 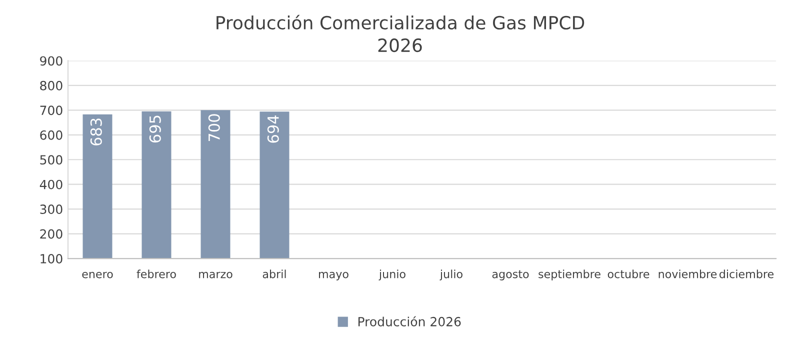 What do you see at coordinates (51, 85) in the screenshot?
I see `y-tick-label: 800` at bounding box center [51, 85].